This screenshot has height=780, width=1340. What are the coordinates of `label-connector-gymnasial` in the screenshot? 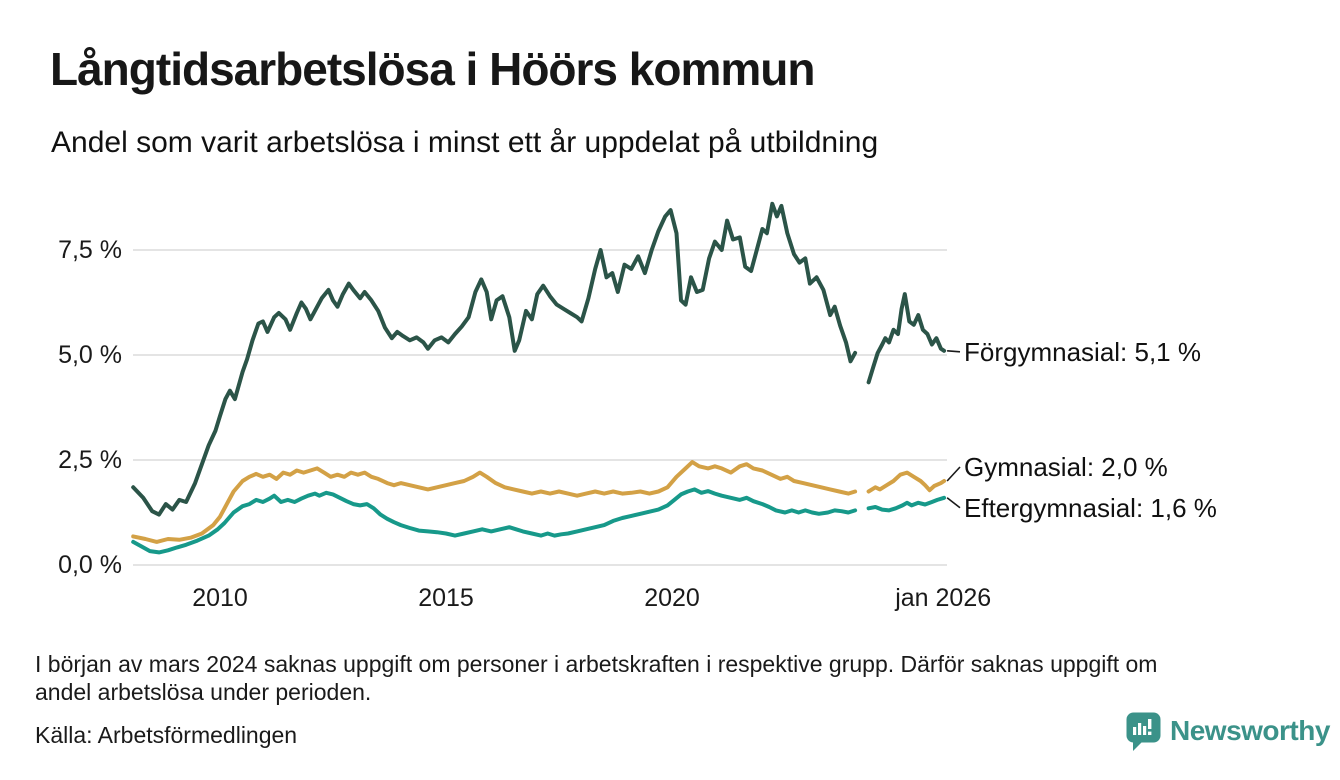 It's located at (953, 474).